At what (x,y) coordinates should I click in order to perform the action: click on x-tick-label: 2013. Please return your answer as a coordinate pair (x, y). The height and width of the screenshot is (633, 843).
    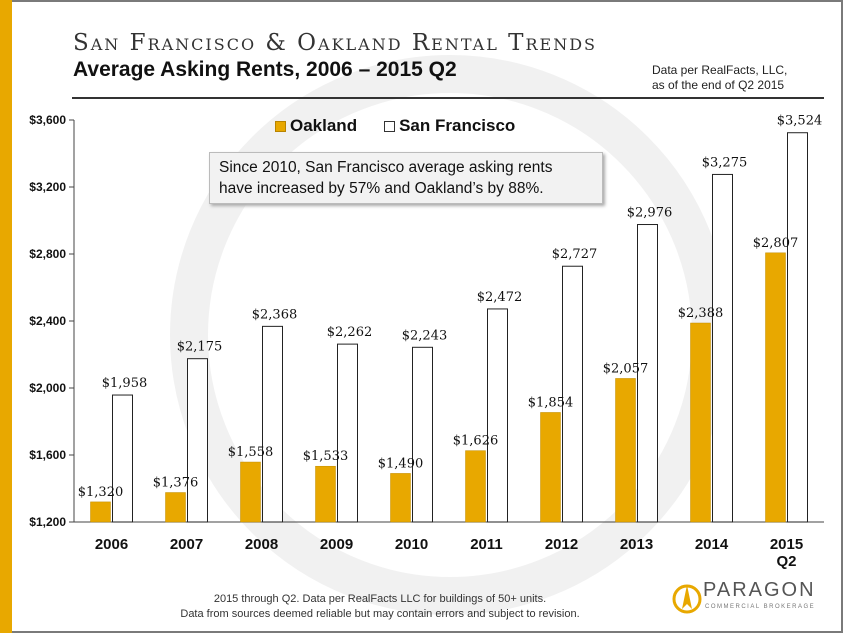
    Looking at the image, I should click on (636, 544).